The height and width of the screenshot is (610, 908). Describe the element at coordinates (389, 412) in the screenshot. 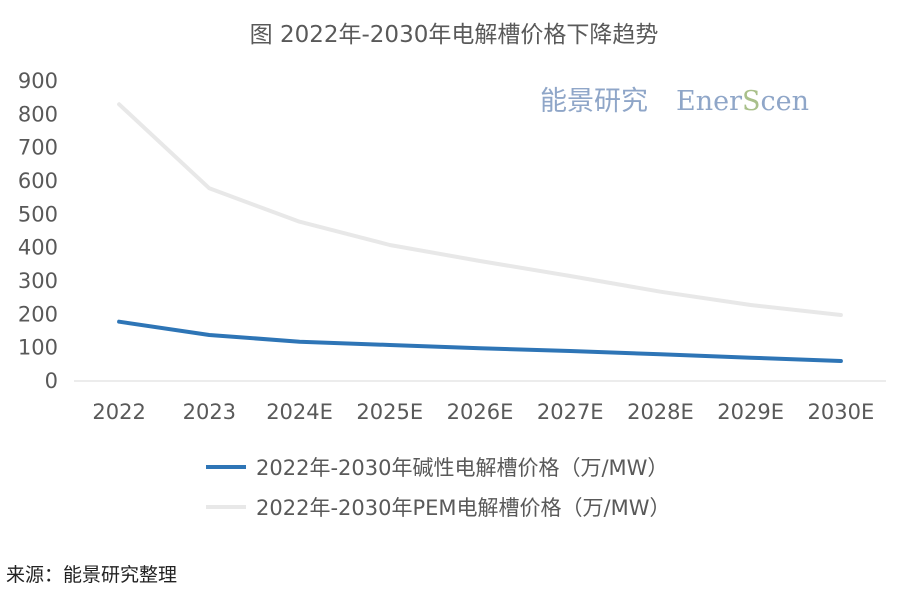

I see `x-tick-label: 2025E` at that location.